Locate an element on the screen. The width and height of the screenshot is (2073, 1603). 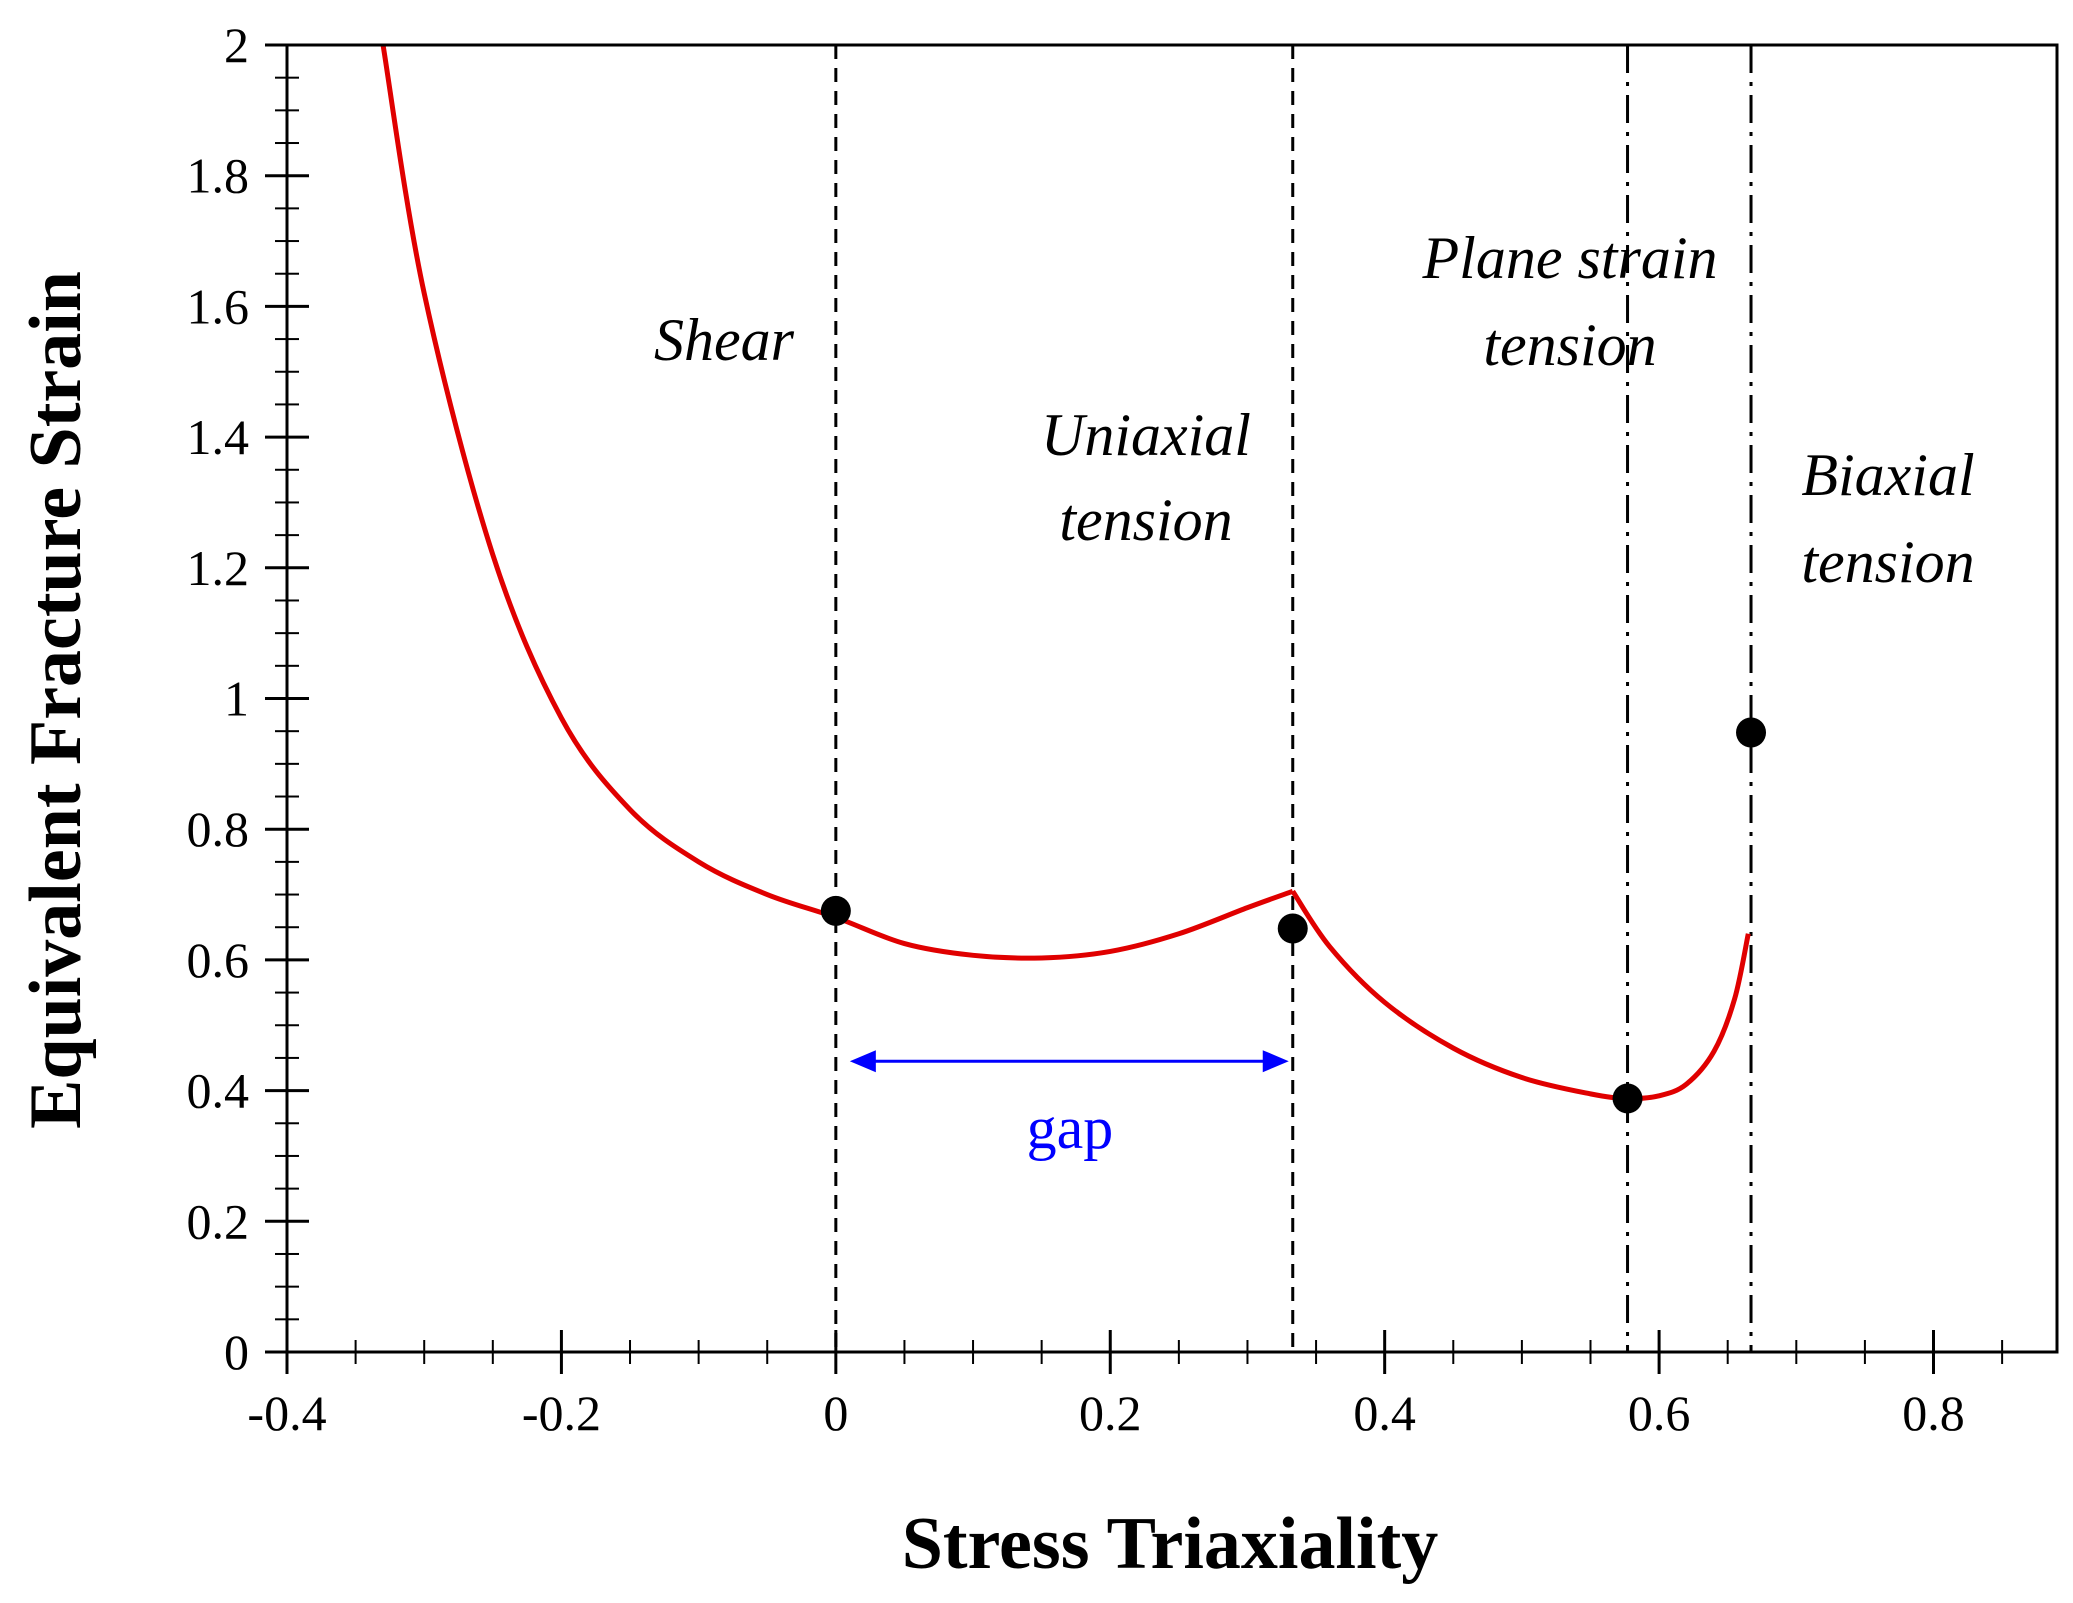
x-tick-label: 0.2 is located at coordinates (1110, 1413).